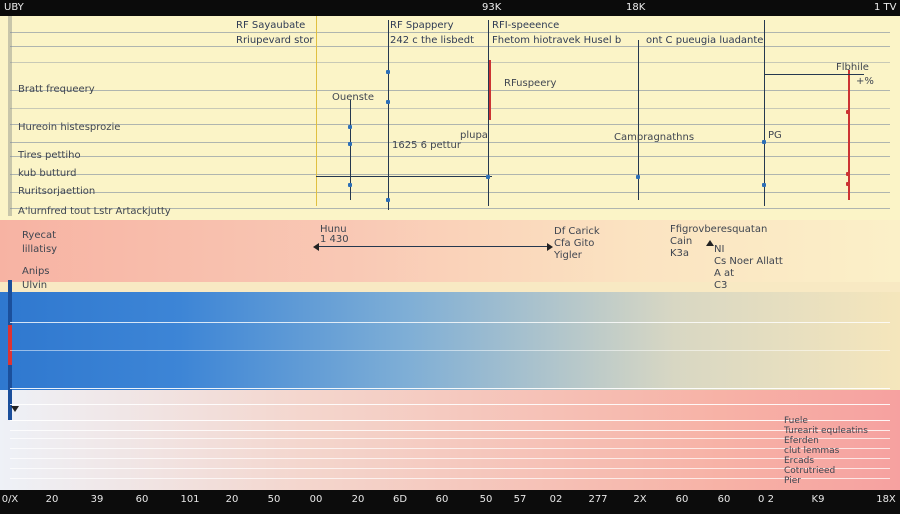  What do you see at coordinates (818, 499) in the screenshot?
I see `axis-tick-label: K9` at bounding box center [818, 499].